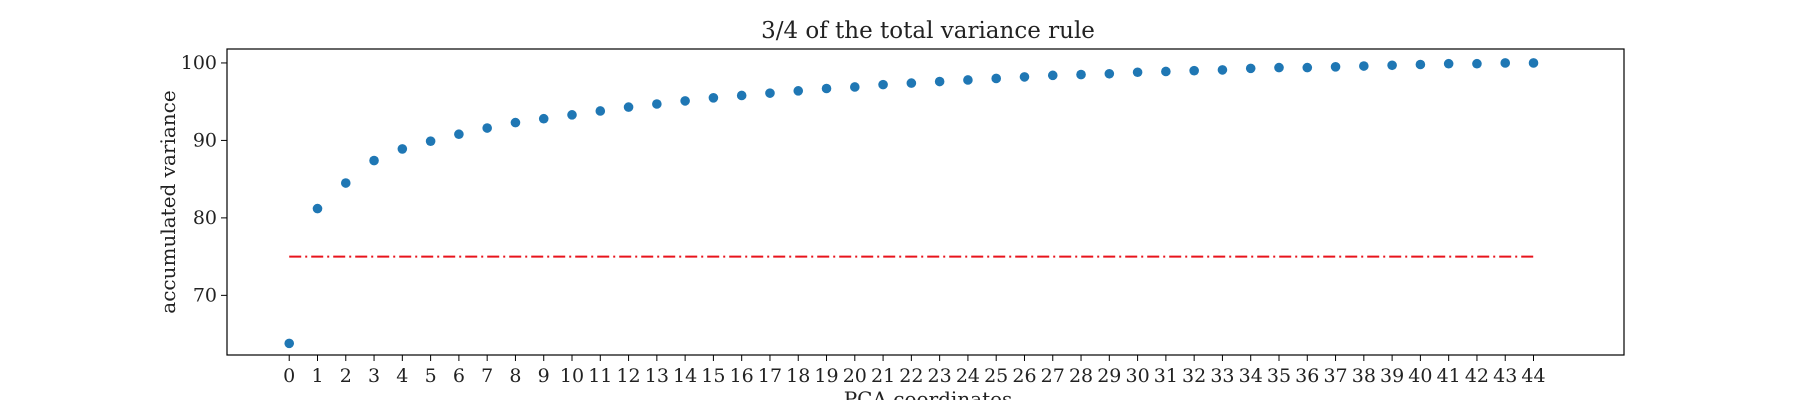 The height and width of the screenshot is (400, 1800). I want to click on x-tick-label: 0, so click(289, 376).